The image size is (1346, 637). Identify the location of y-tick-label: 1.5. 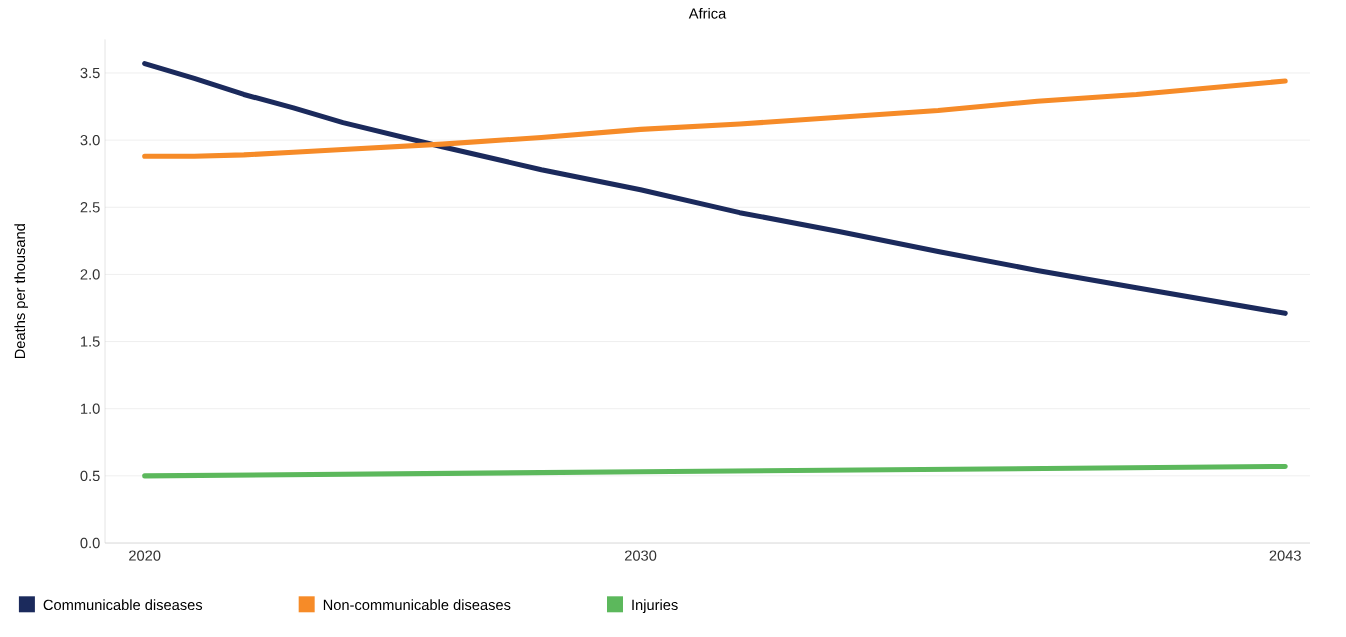
(90, 341).